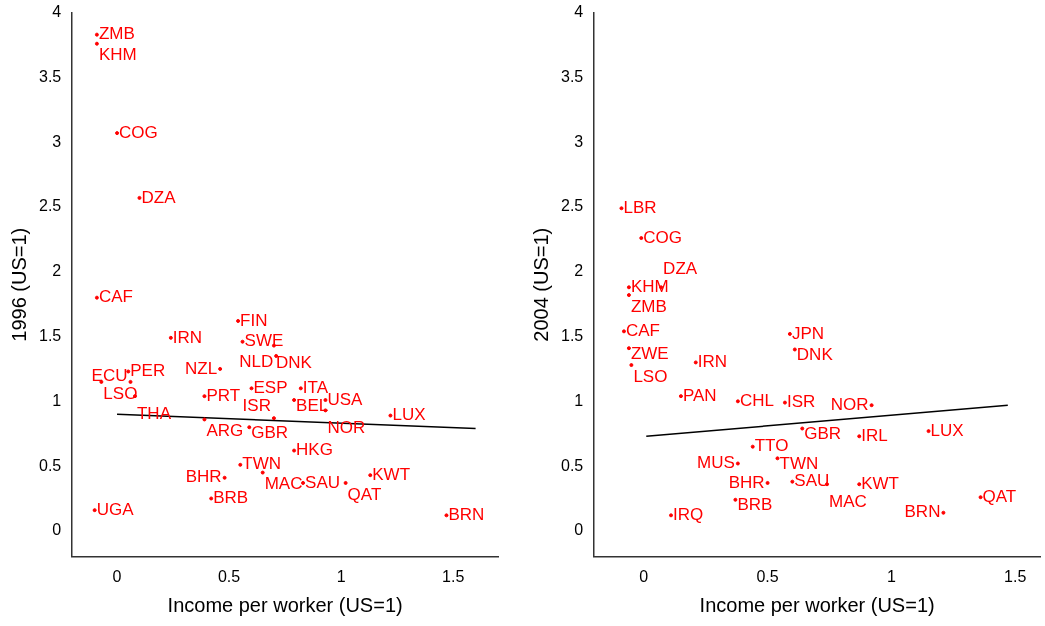 Image resolution: width=1045 pixels, height=626 pixels. I want to click on data-label: FIN, so click(254, 320).